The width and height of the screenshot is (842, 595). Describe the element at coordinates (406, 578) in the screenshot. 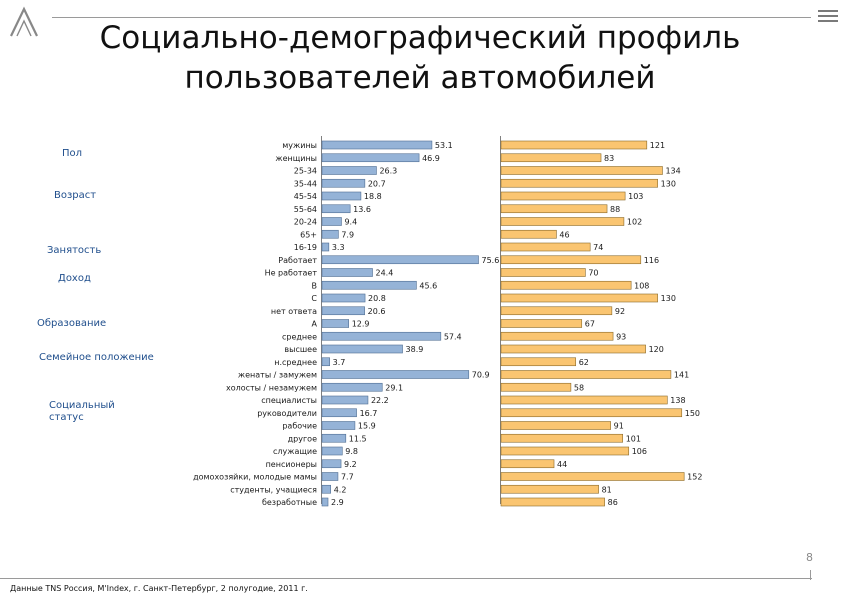

I see `bottom-rule` at that location.